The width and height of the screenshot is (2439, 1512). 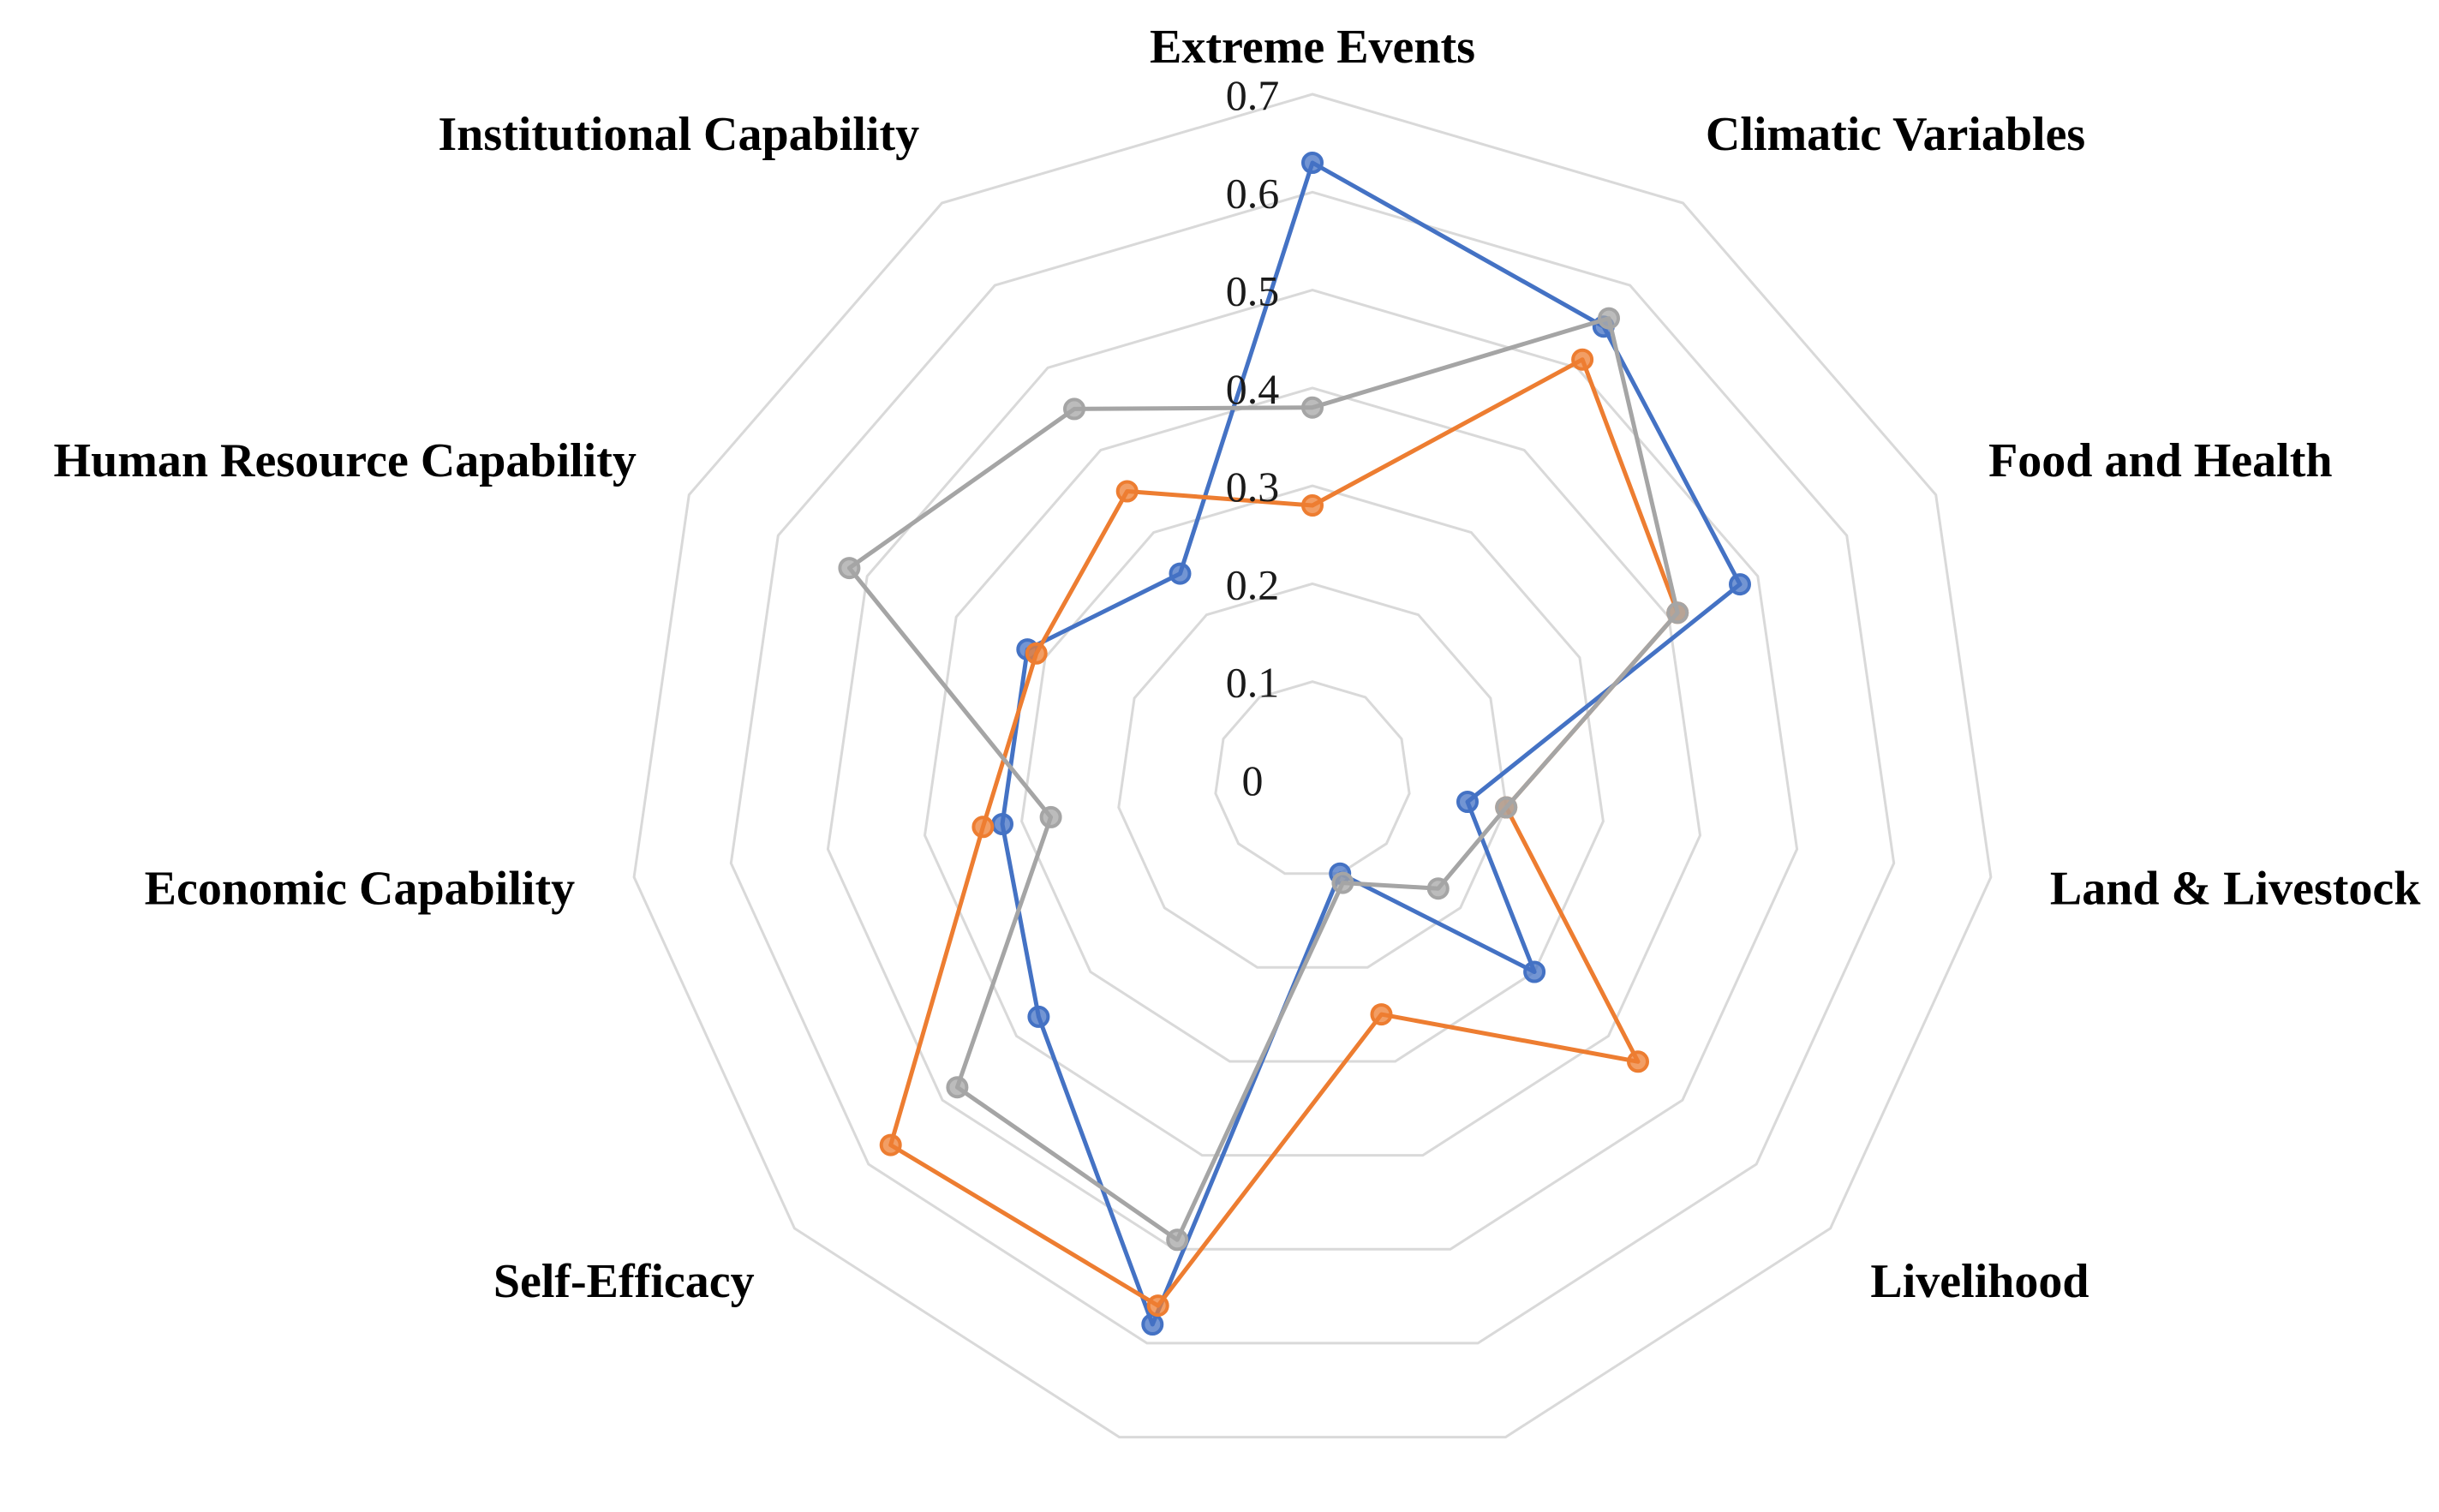 I want to click on category-label: Self-Efficacy, so click(x=624, y=1282).